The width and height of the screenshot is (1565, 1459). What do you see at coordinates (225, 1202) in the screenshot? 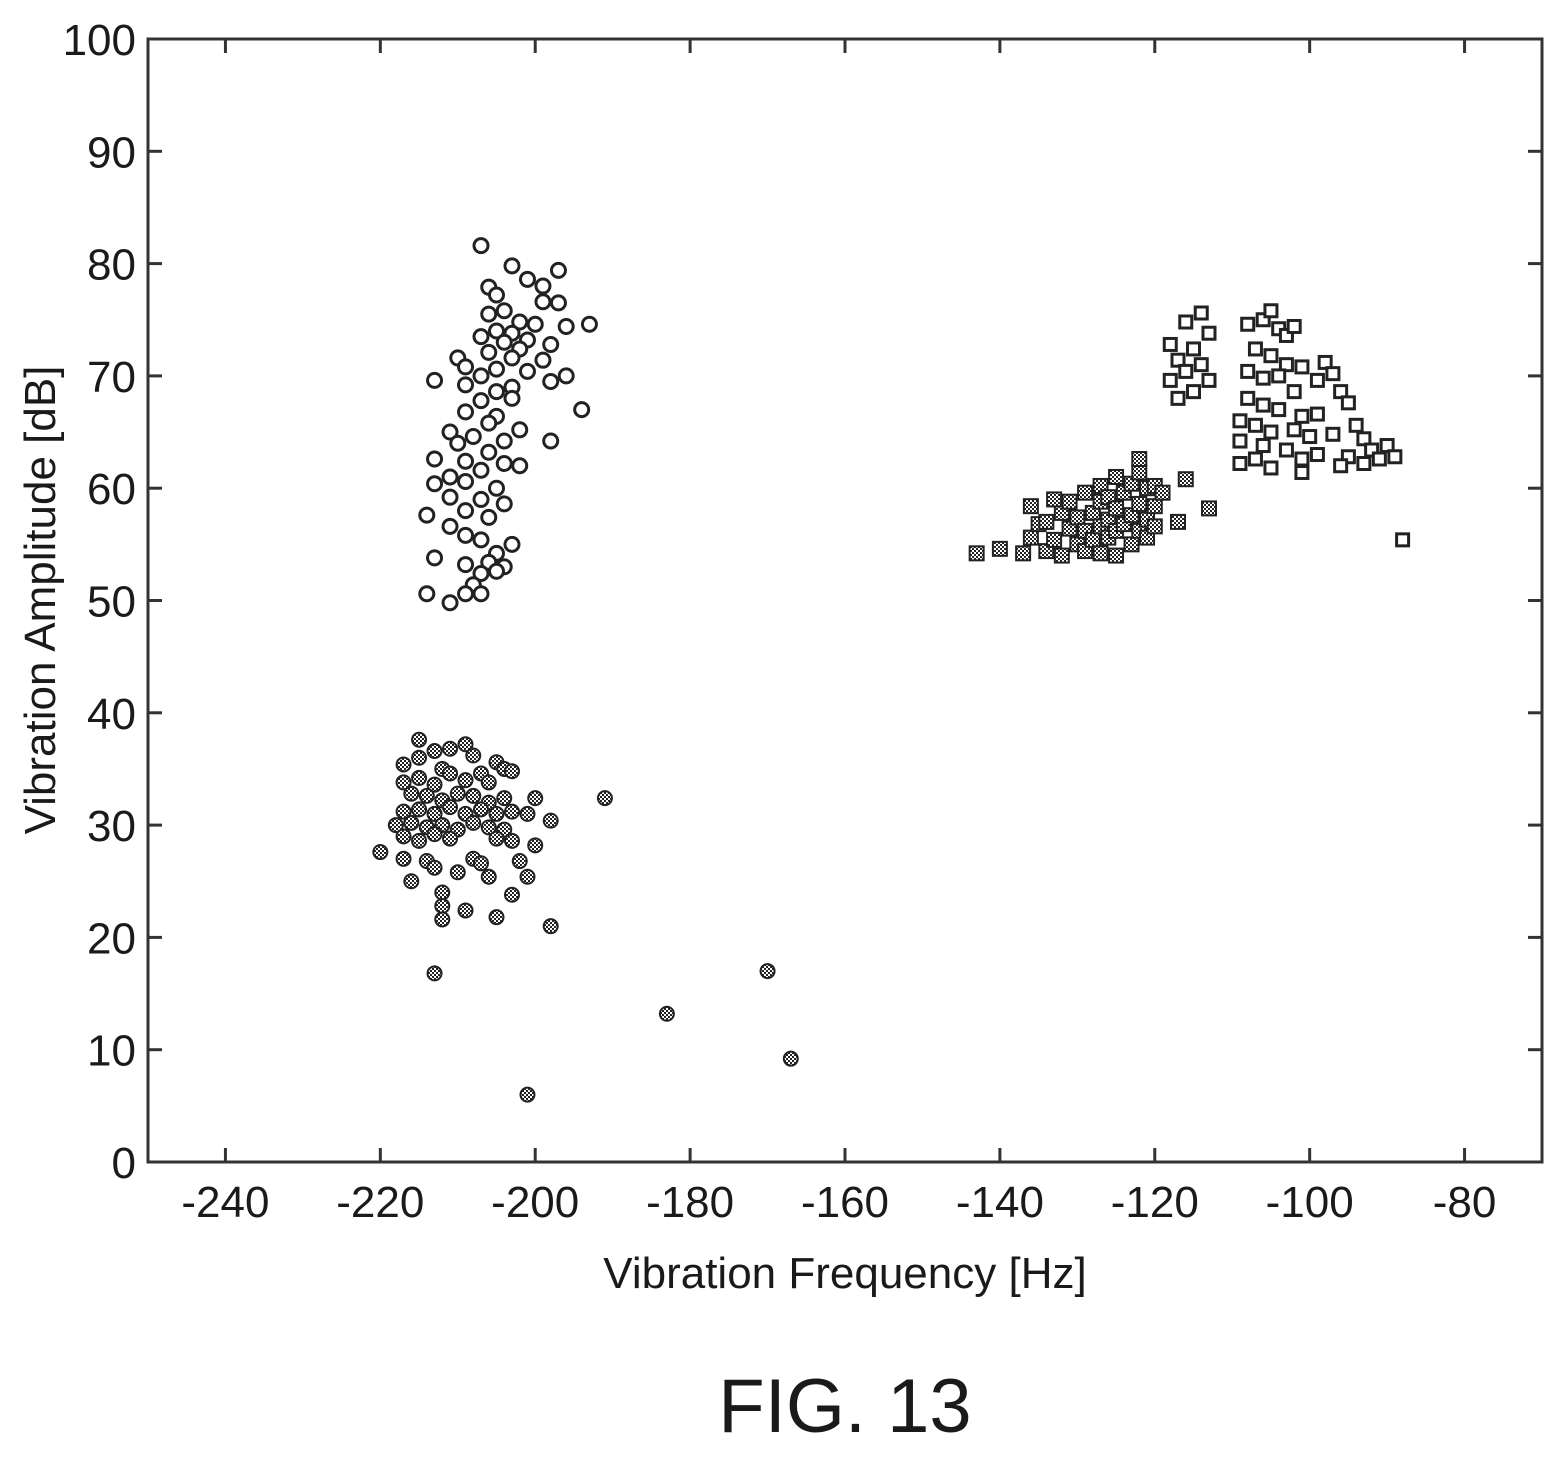
I see `x-tick-label: -240` at bounding box center [225, 1202].